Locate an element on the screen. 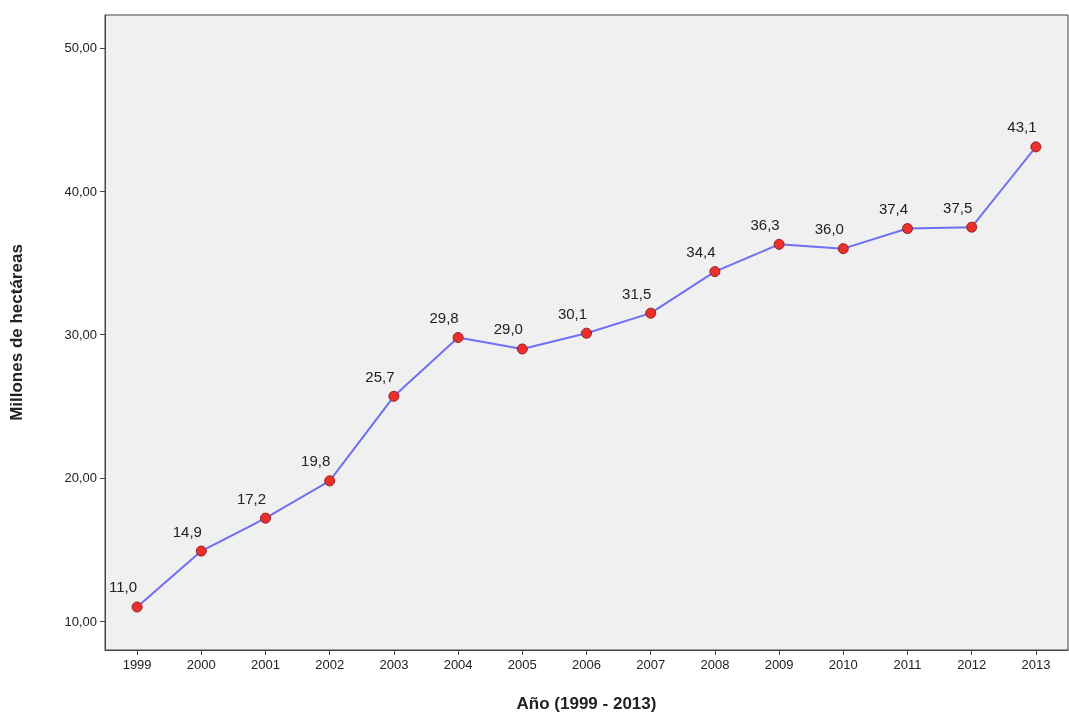  data-label: 36,3 is located at coordinates (765, 224).